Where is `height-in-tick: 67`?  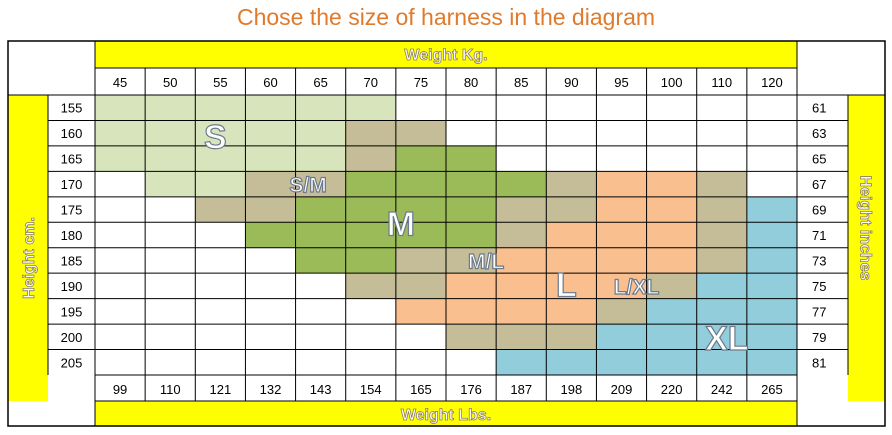
height-in-tick: 67 is located at coordinates (819, 184).